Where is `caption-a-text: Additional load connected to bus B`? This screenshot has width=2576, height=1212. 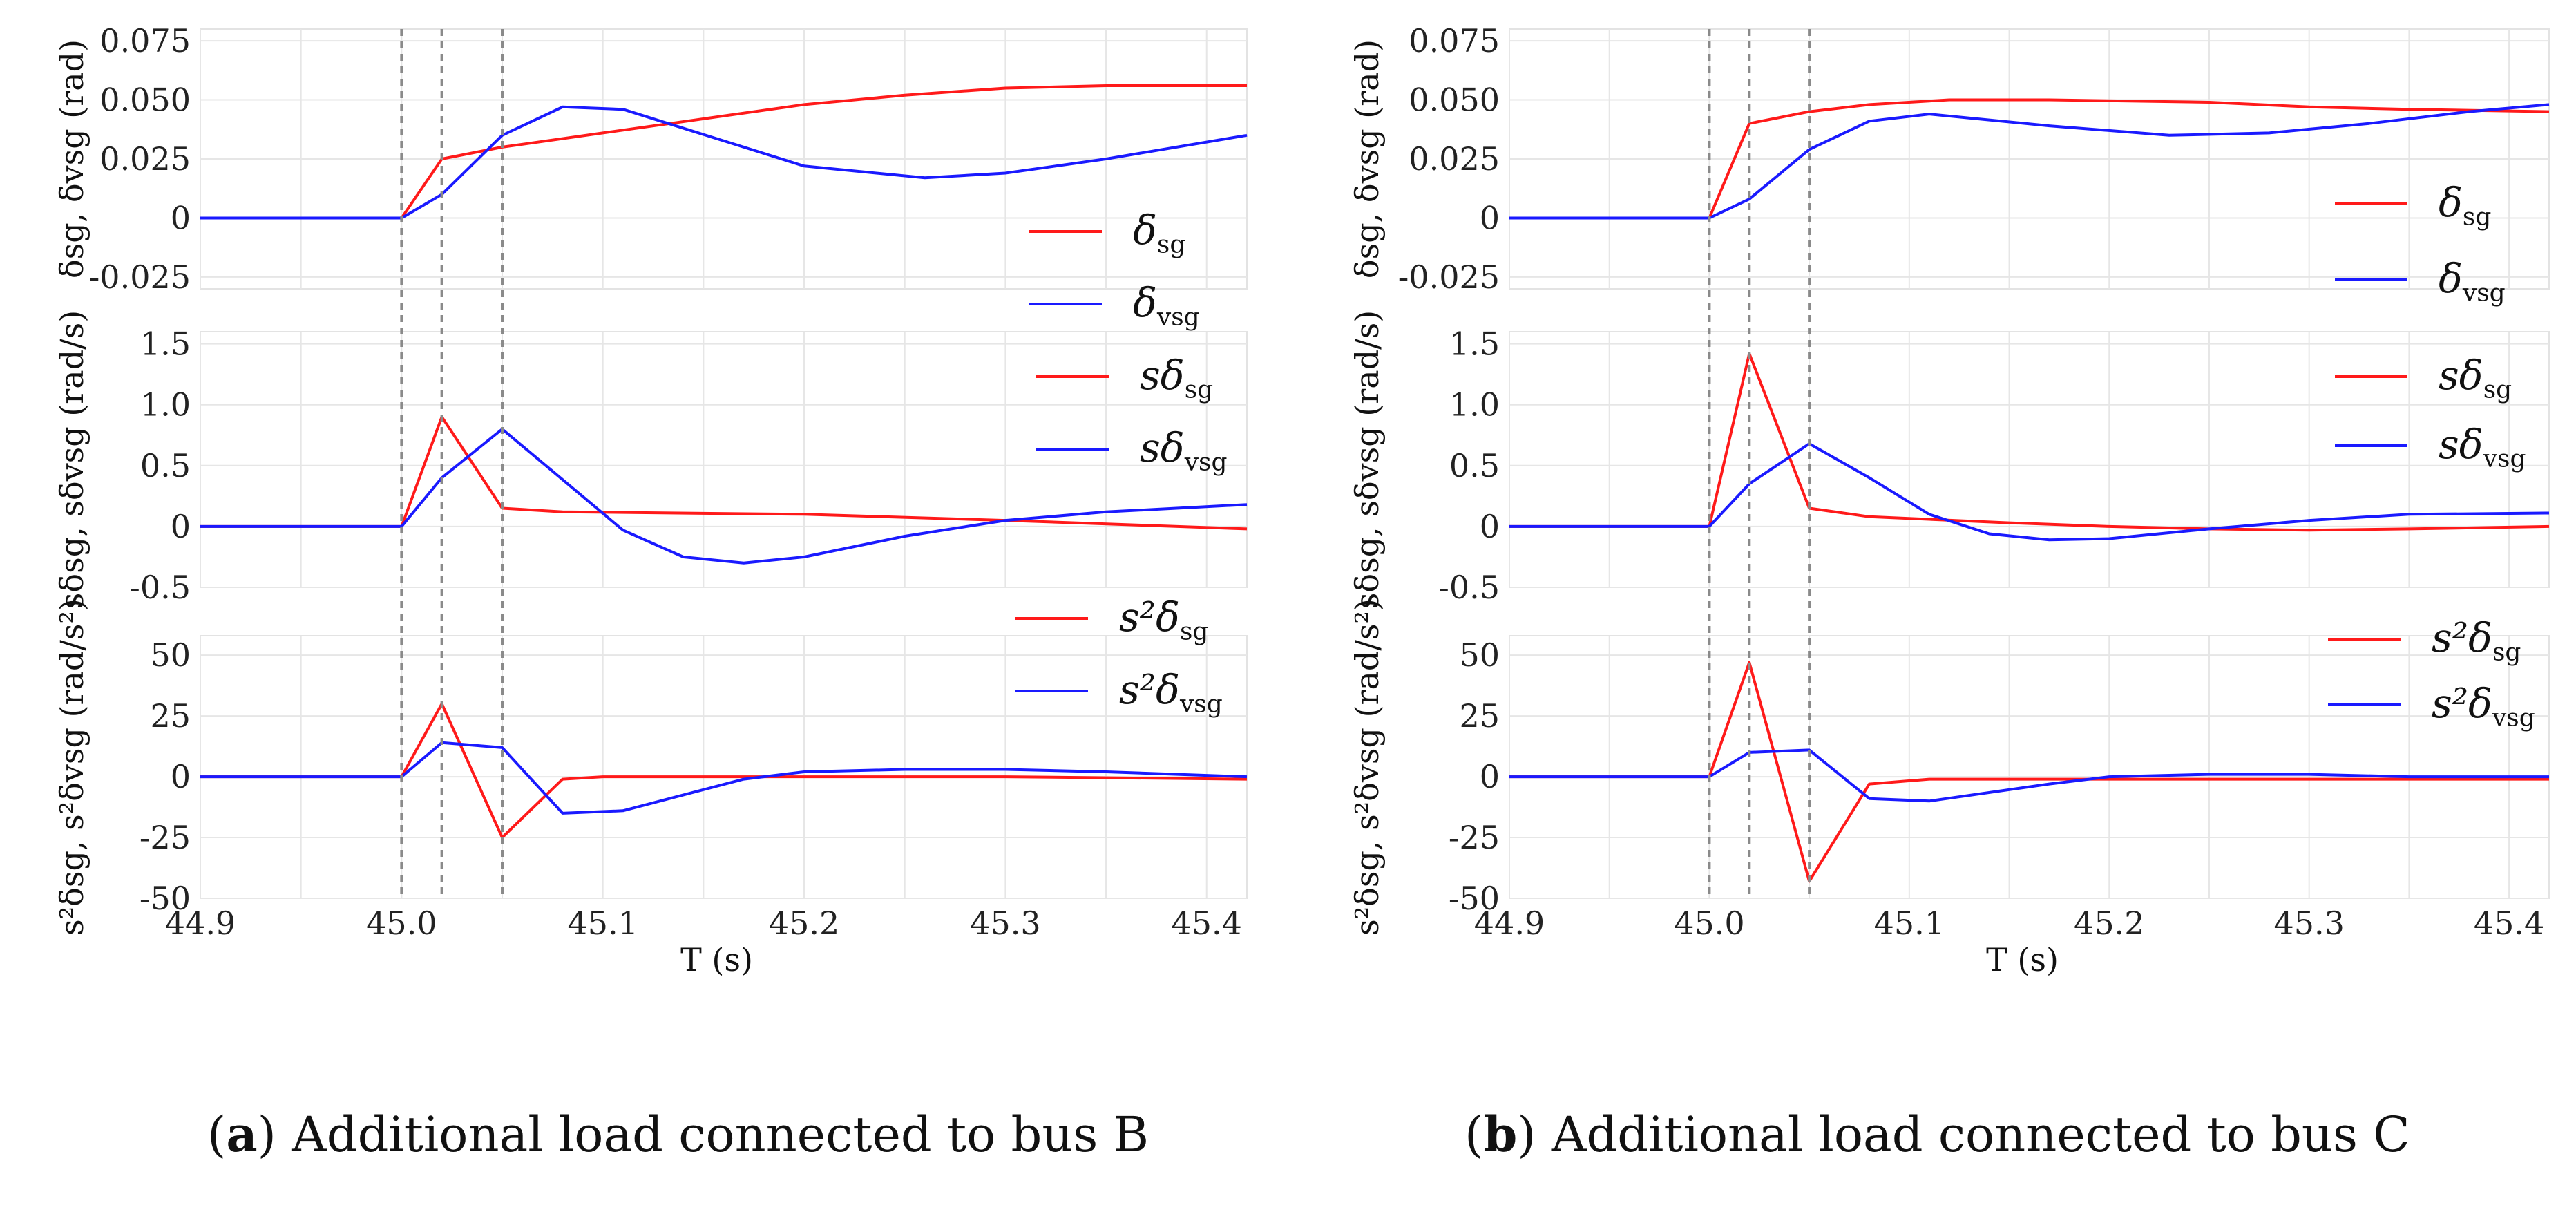 caption-a-text: Additional load connected to bus B is located at coordinates (721, 1134).